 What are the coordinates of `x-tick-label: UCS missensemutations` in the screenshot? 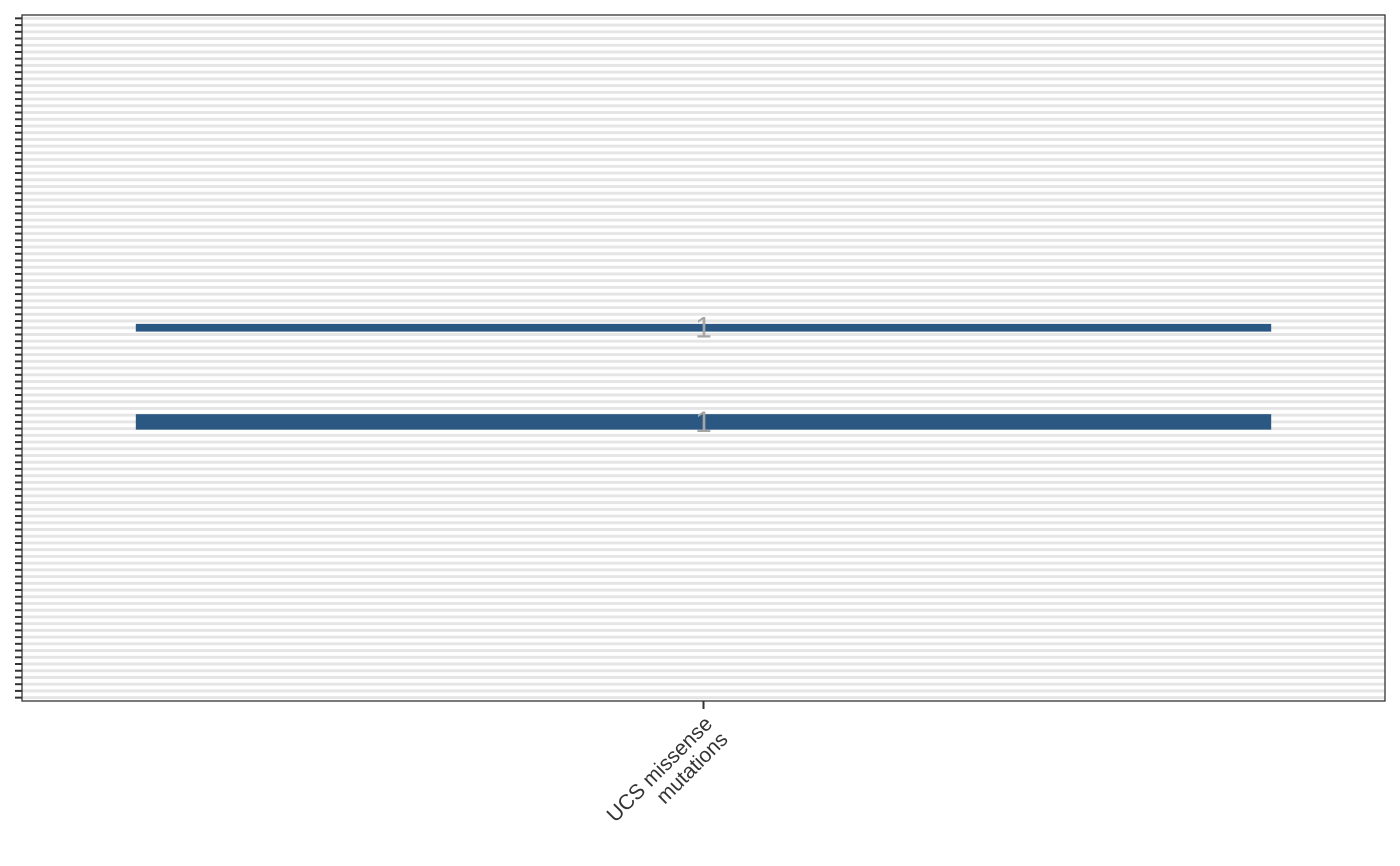 It's located at (668, 777).